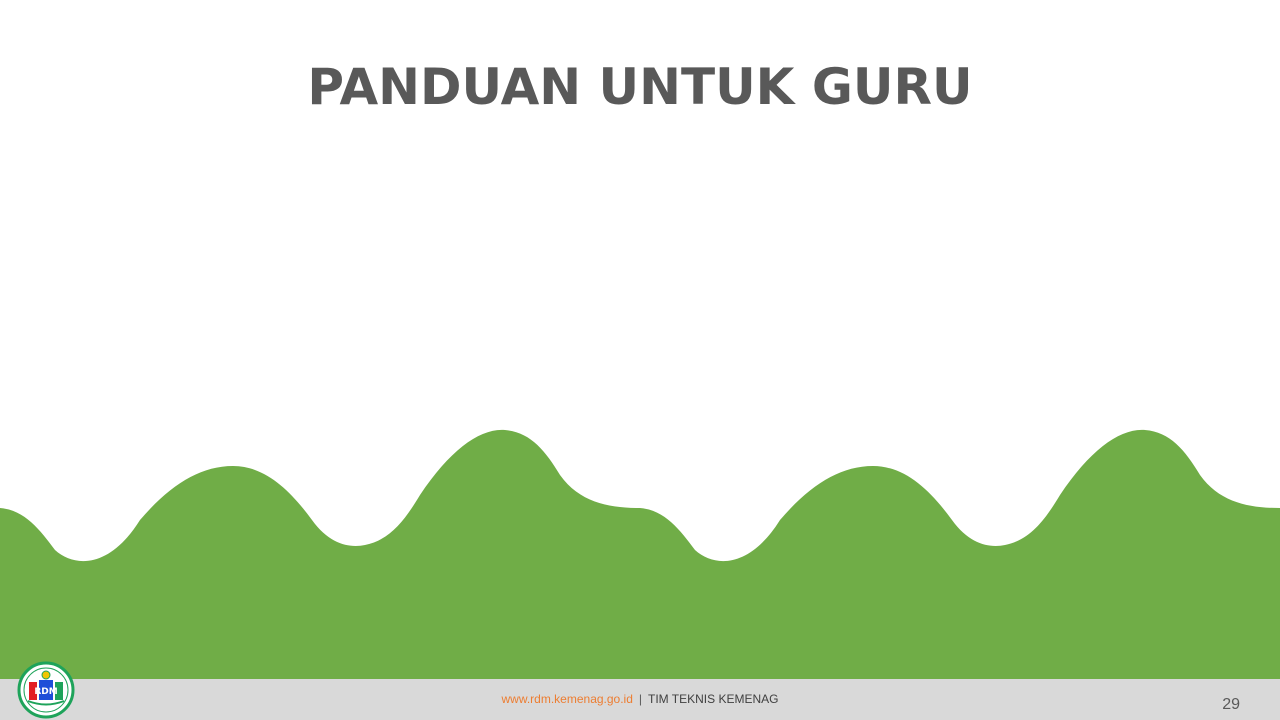  I want to click on page-number: 29, so click(1231, 704).